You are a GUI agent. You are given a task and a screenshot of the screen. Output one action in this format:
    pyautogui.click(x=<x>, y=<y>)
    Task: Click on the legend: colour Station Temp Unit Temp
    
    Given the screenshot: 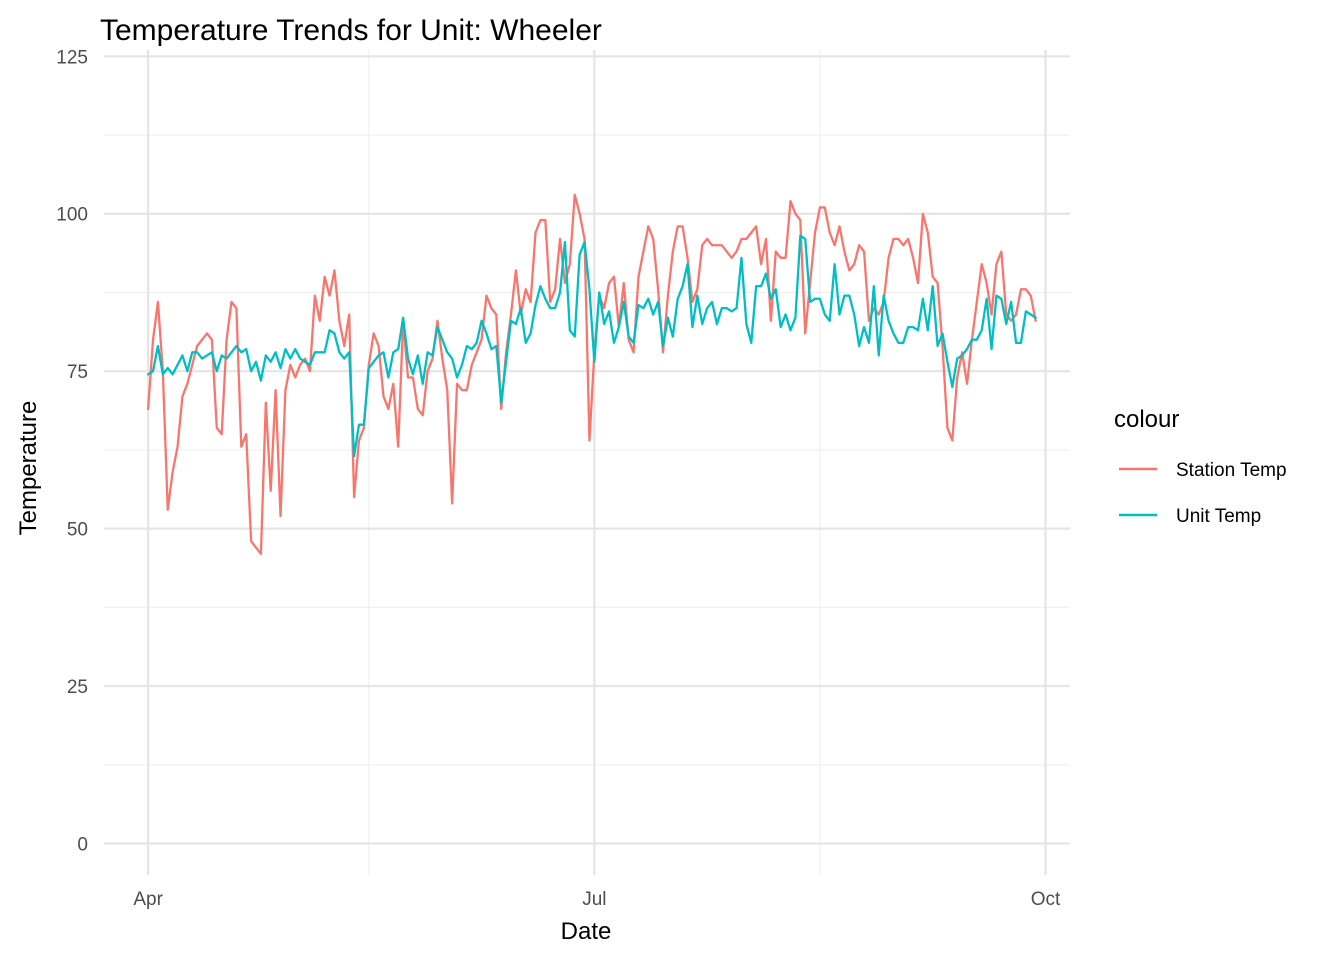 What is the action you would take?
    pyautogui.click(x=1200, y=466)
    